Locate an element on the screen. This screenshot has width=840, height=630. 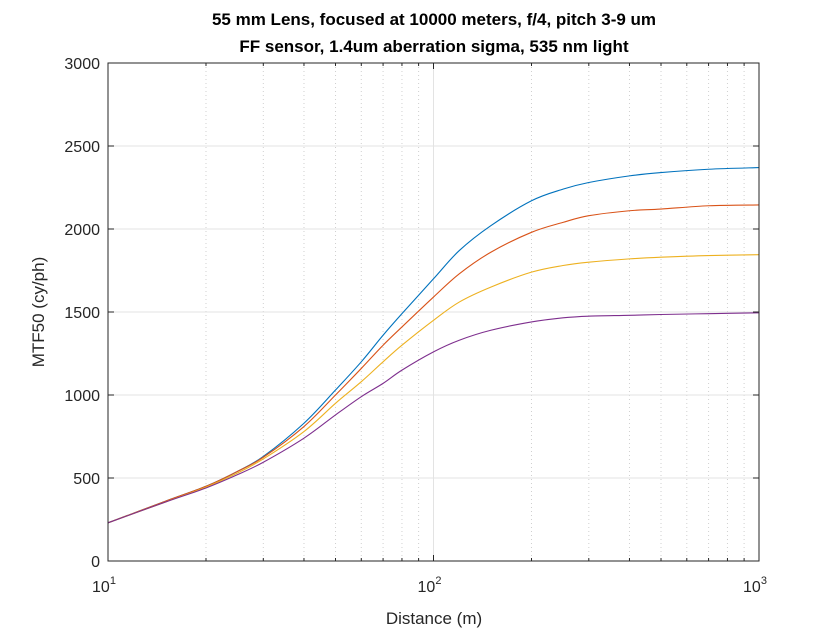
y-tick-label: 500 is located at coordinates (86, 479).